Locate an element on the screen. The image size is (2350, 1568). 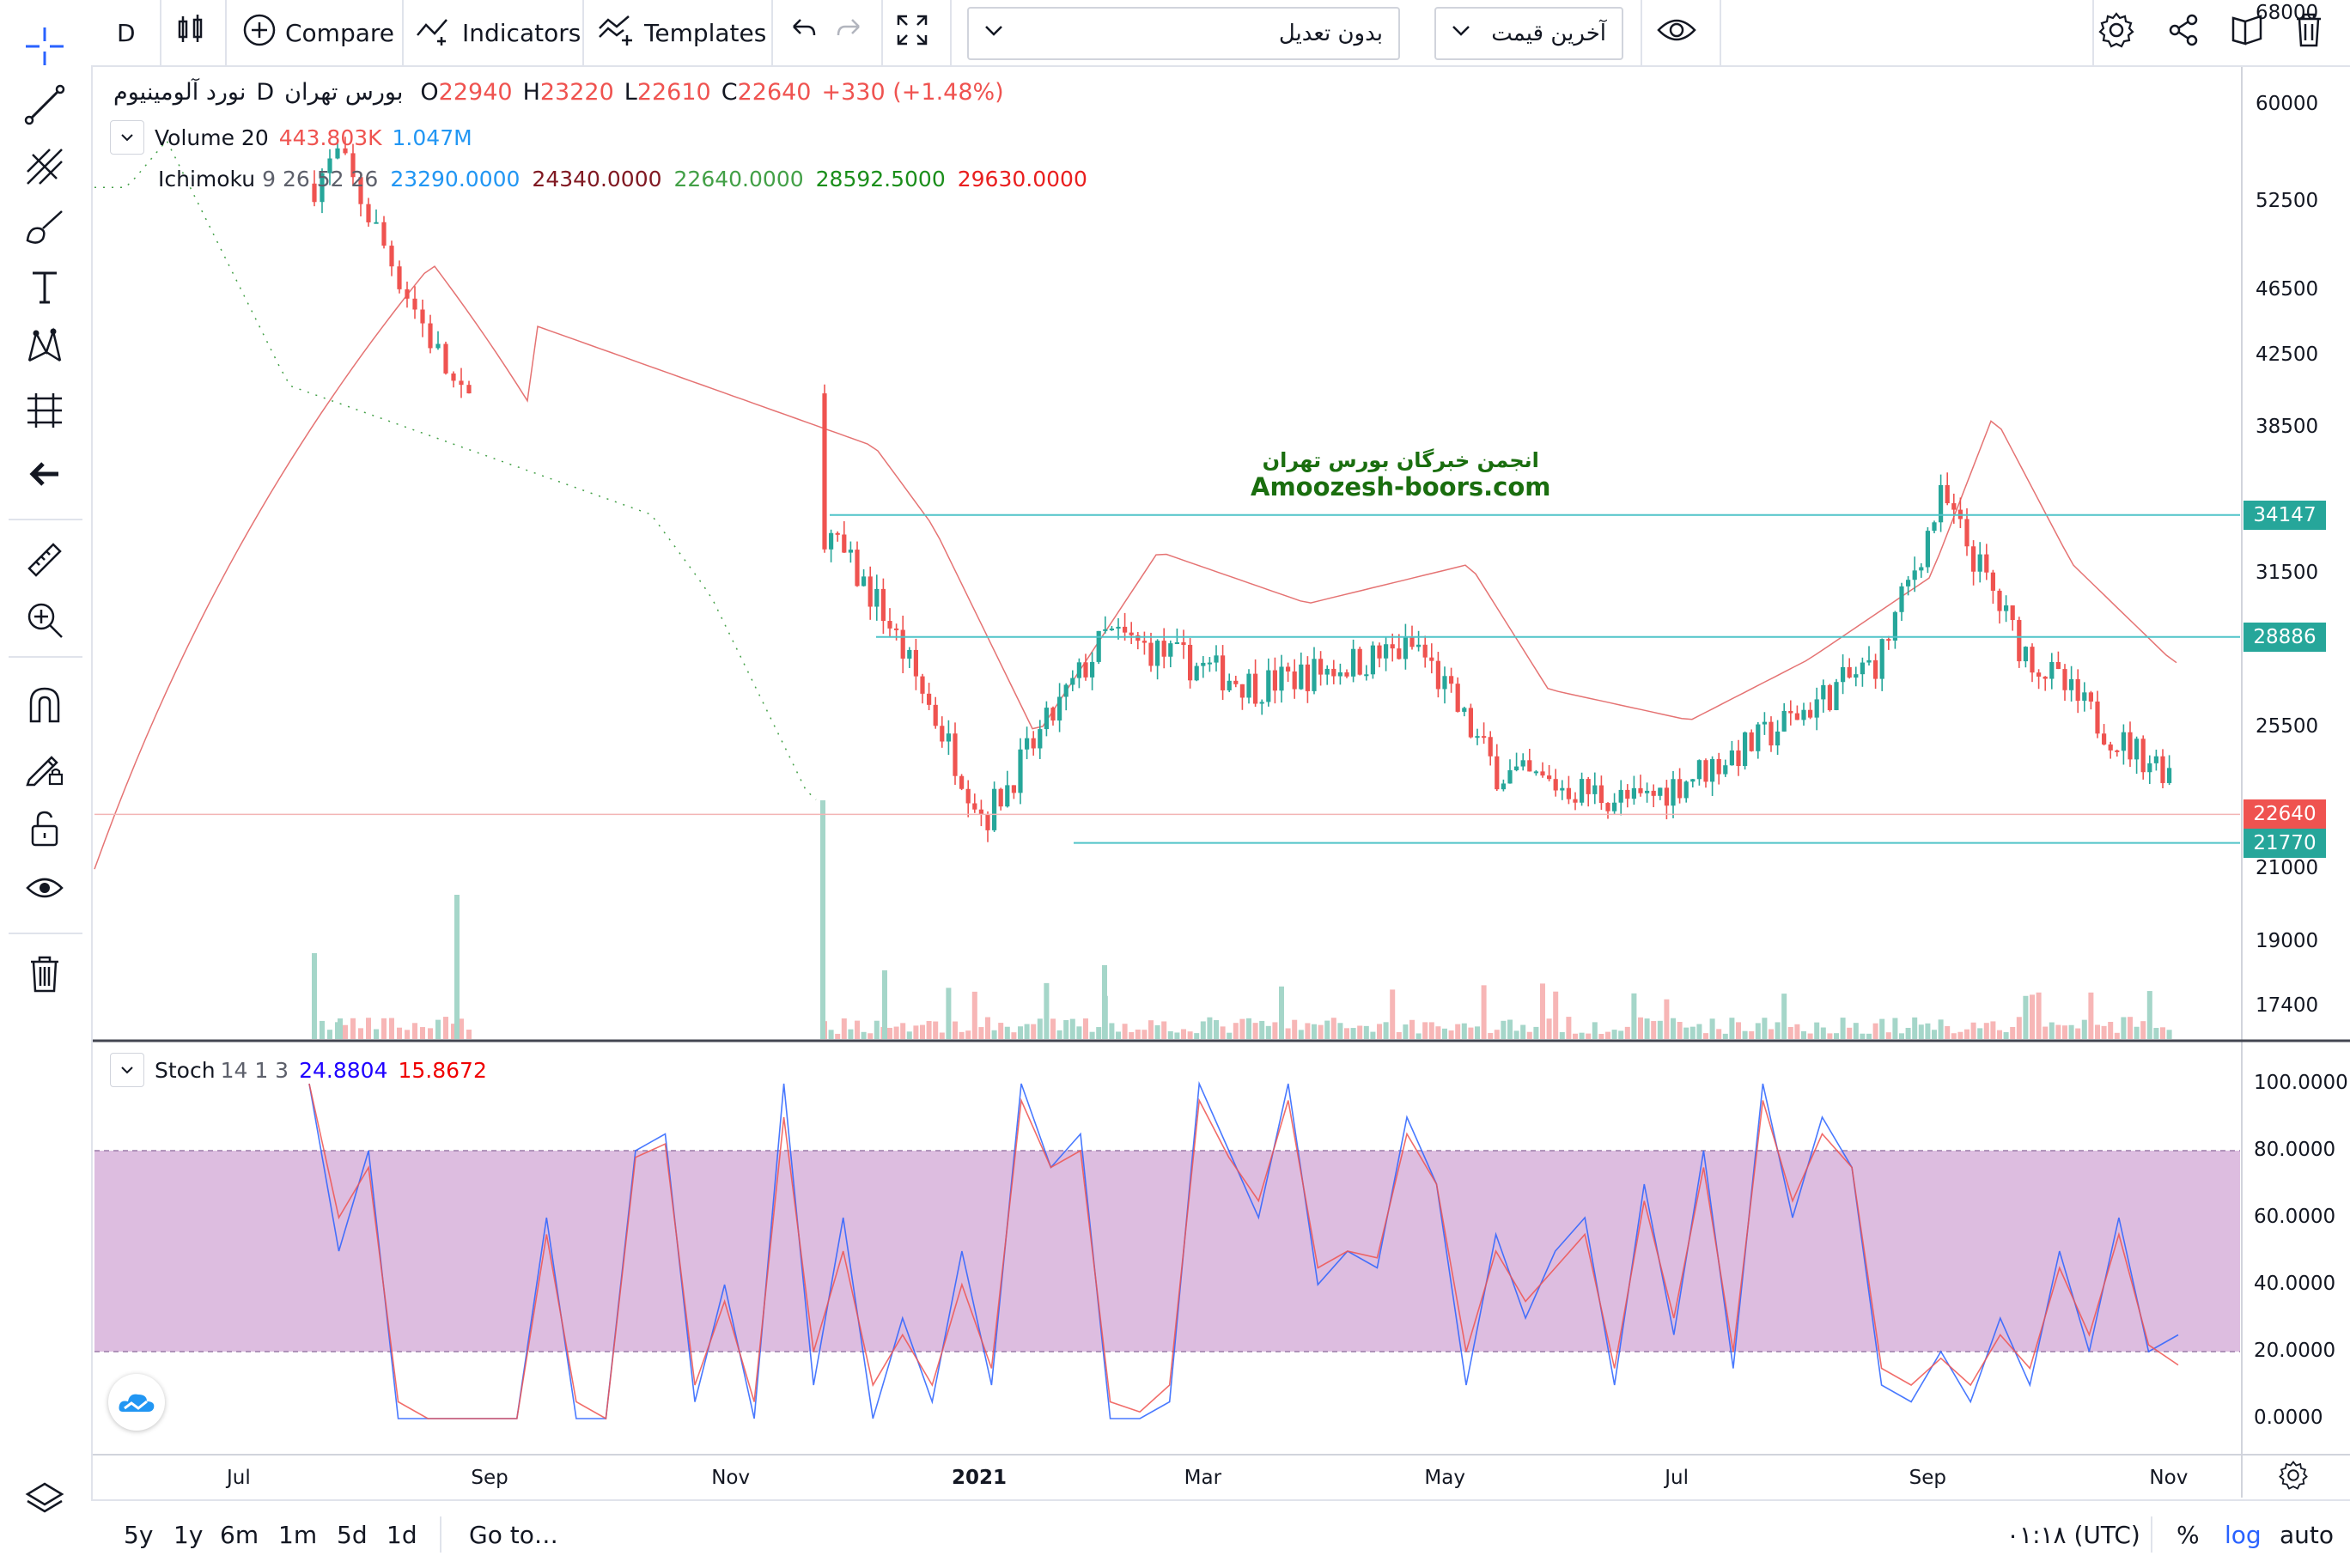
crosshair-icon is located at coordinates (44, 46).